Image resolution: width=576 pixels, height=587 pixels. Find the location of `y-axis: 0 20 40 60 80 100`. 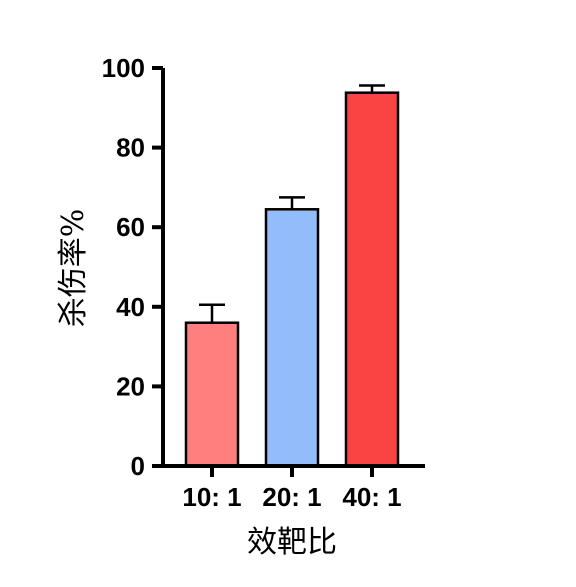

y-axis: 0 20 40 60 80 100 is located at coordinates (133, 267).